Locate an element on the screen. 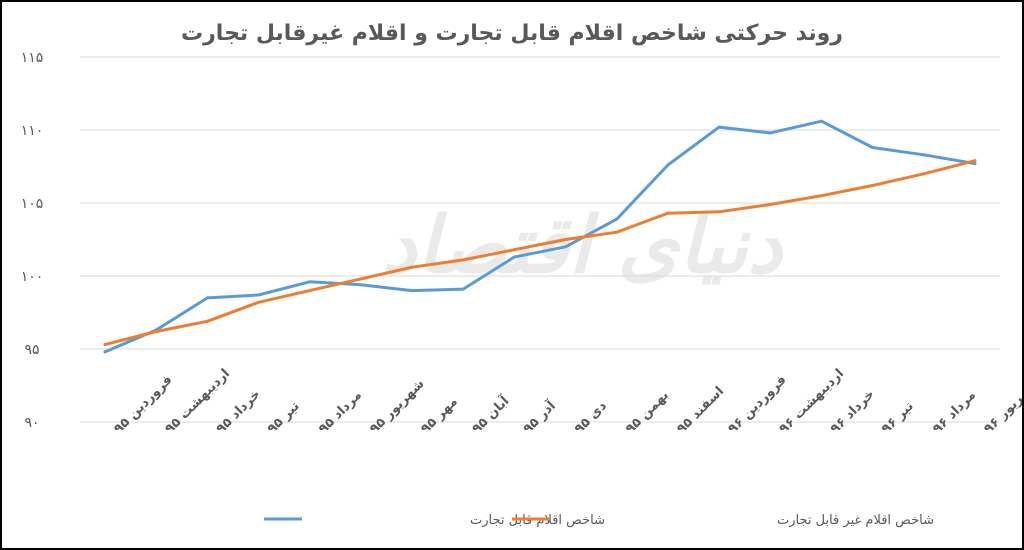 The height and width of the screenshot is (550, 1024). x-tick-label: مرداد ۹۵ is located at coordinates (340, 412).